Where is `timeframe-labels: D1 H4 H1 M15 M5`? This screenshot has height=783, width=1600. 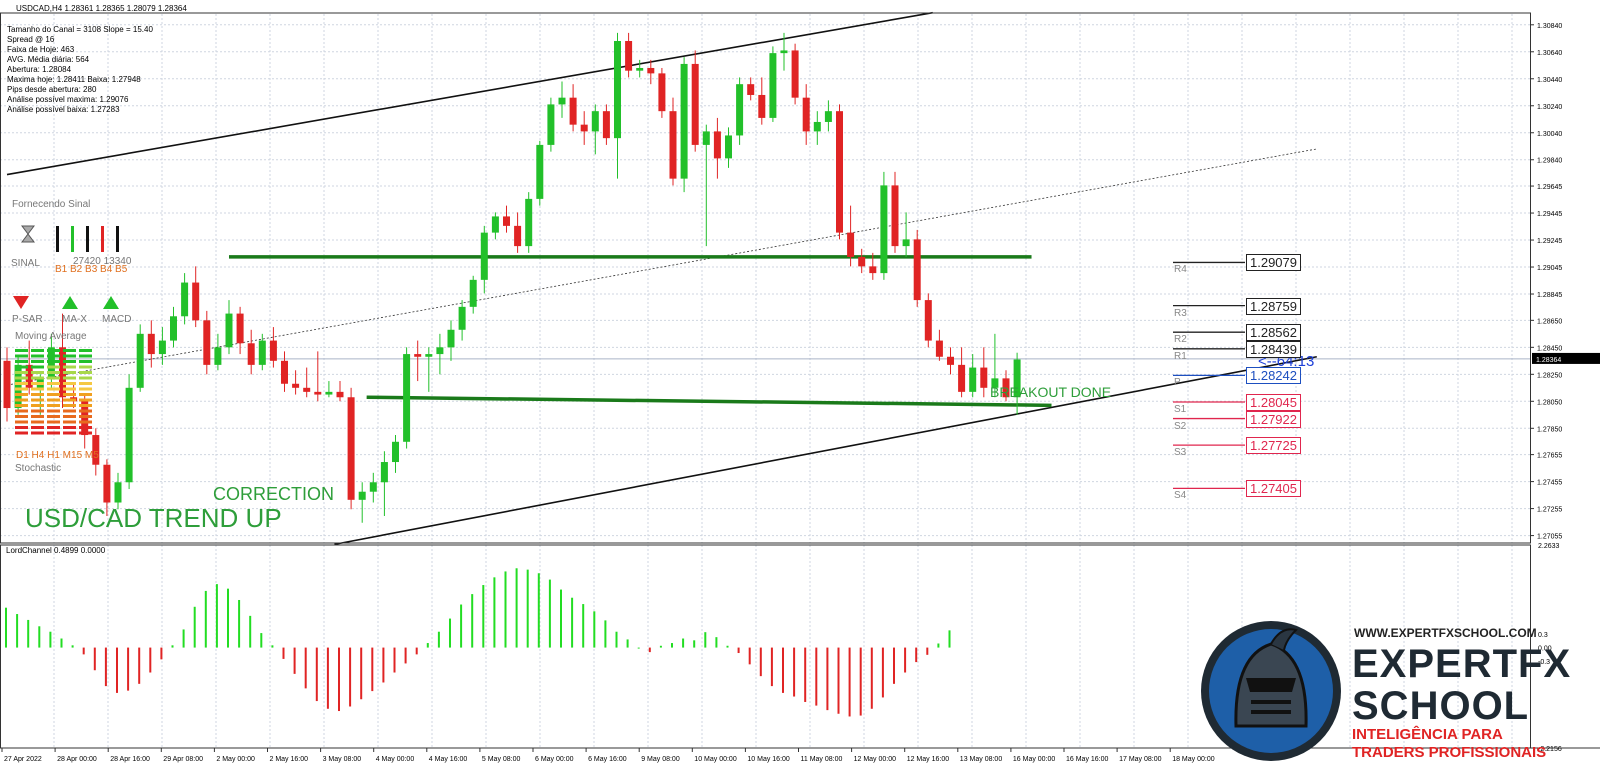 timeframe-labels: D1 H4 H1 M15 M5 is located at coordinates (57, 455).